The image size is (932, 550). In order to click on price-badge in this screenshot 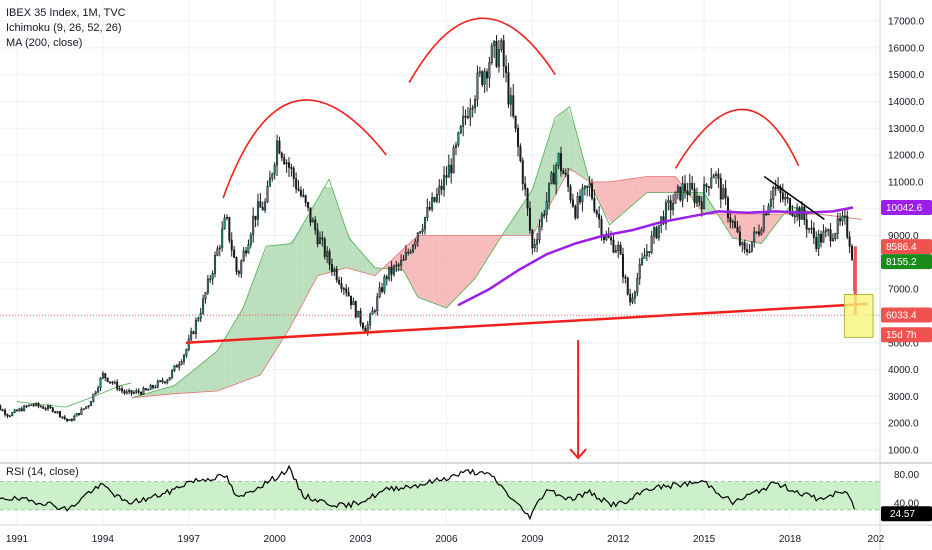, I will do `click(906, 262)`.